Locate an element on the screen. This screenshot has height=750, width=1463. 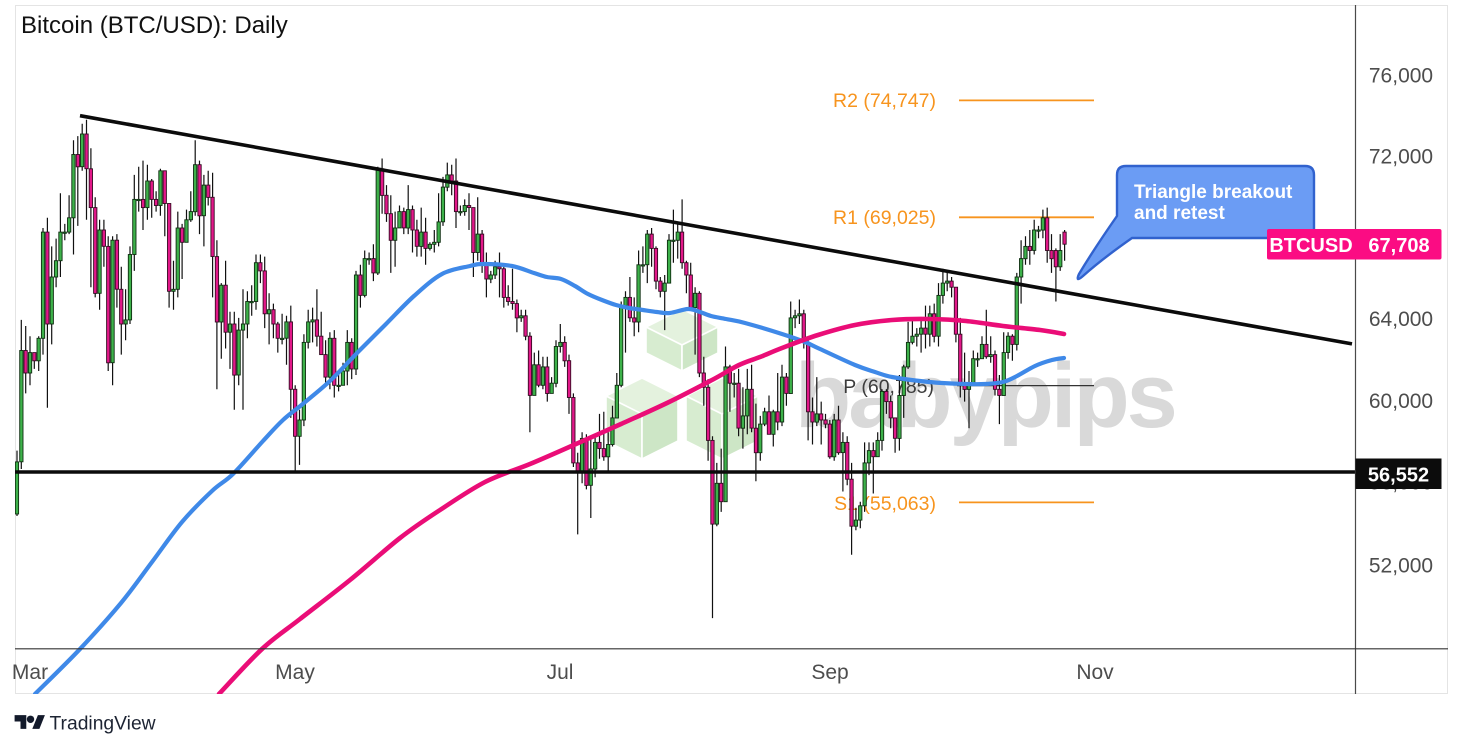
svg-text: 64,000 is located at coordinates (1401, 319).